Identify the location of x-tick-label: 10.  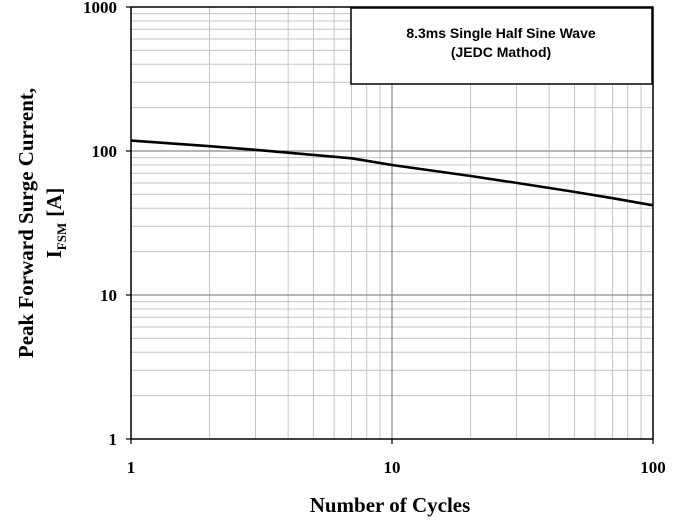
(392, 467).